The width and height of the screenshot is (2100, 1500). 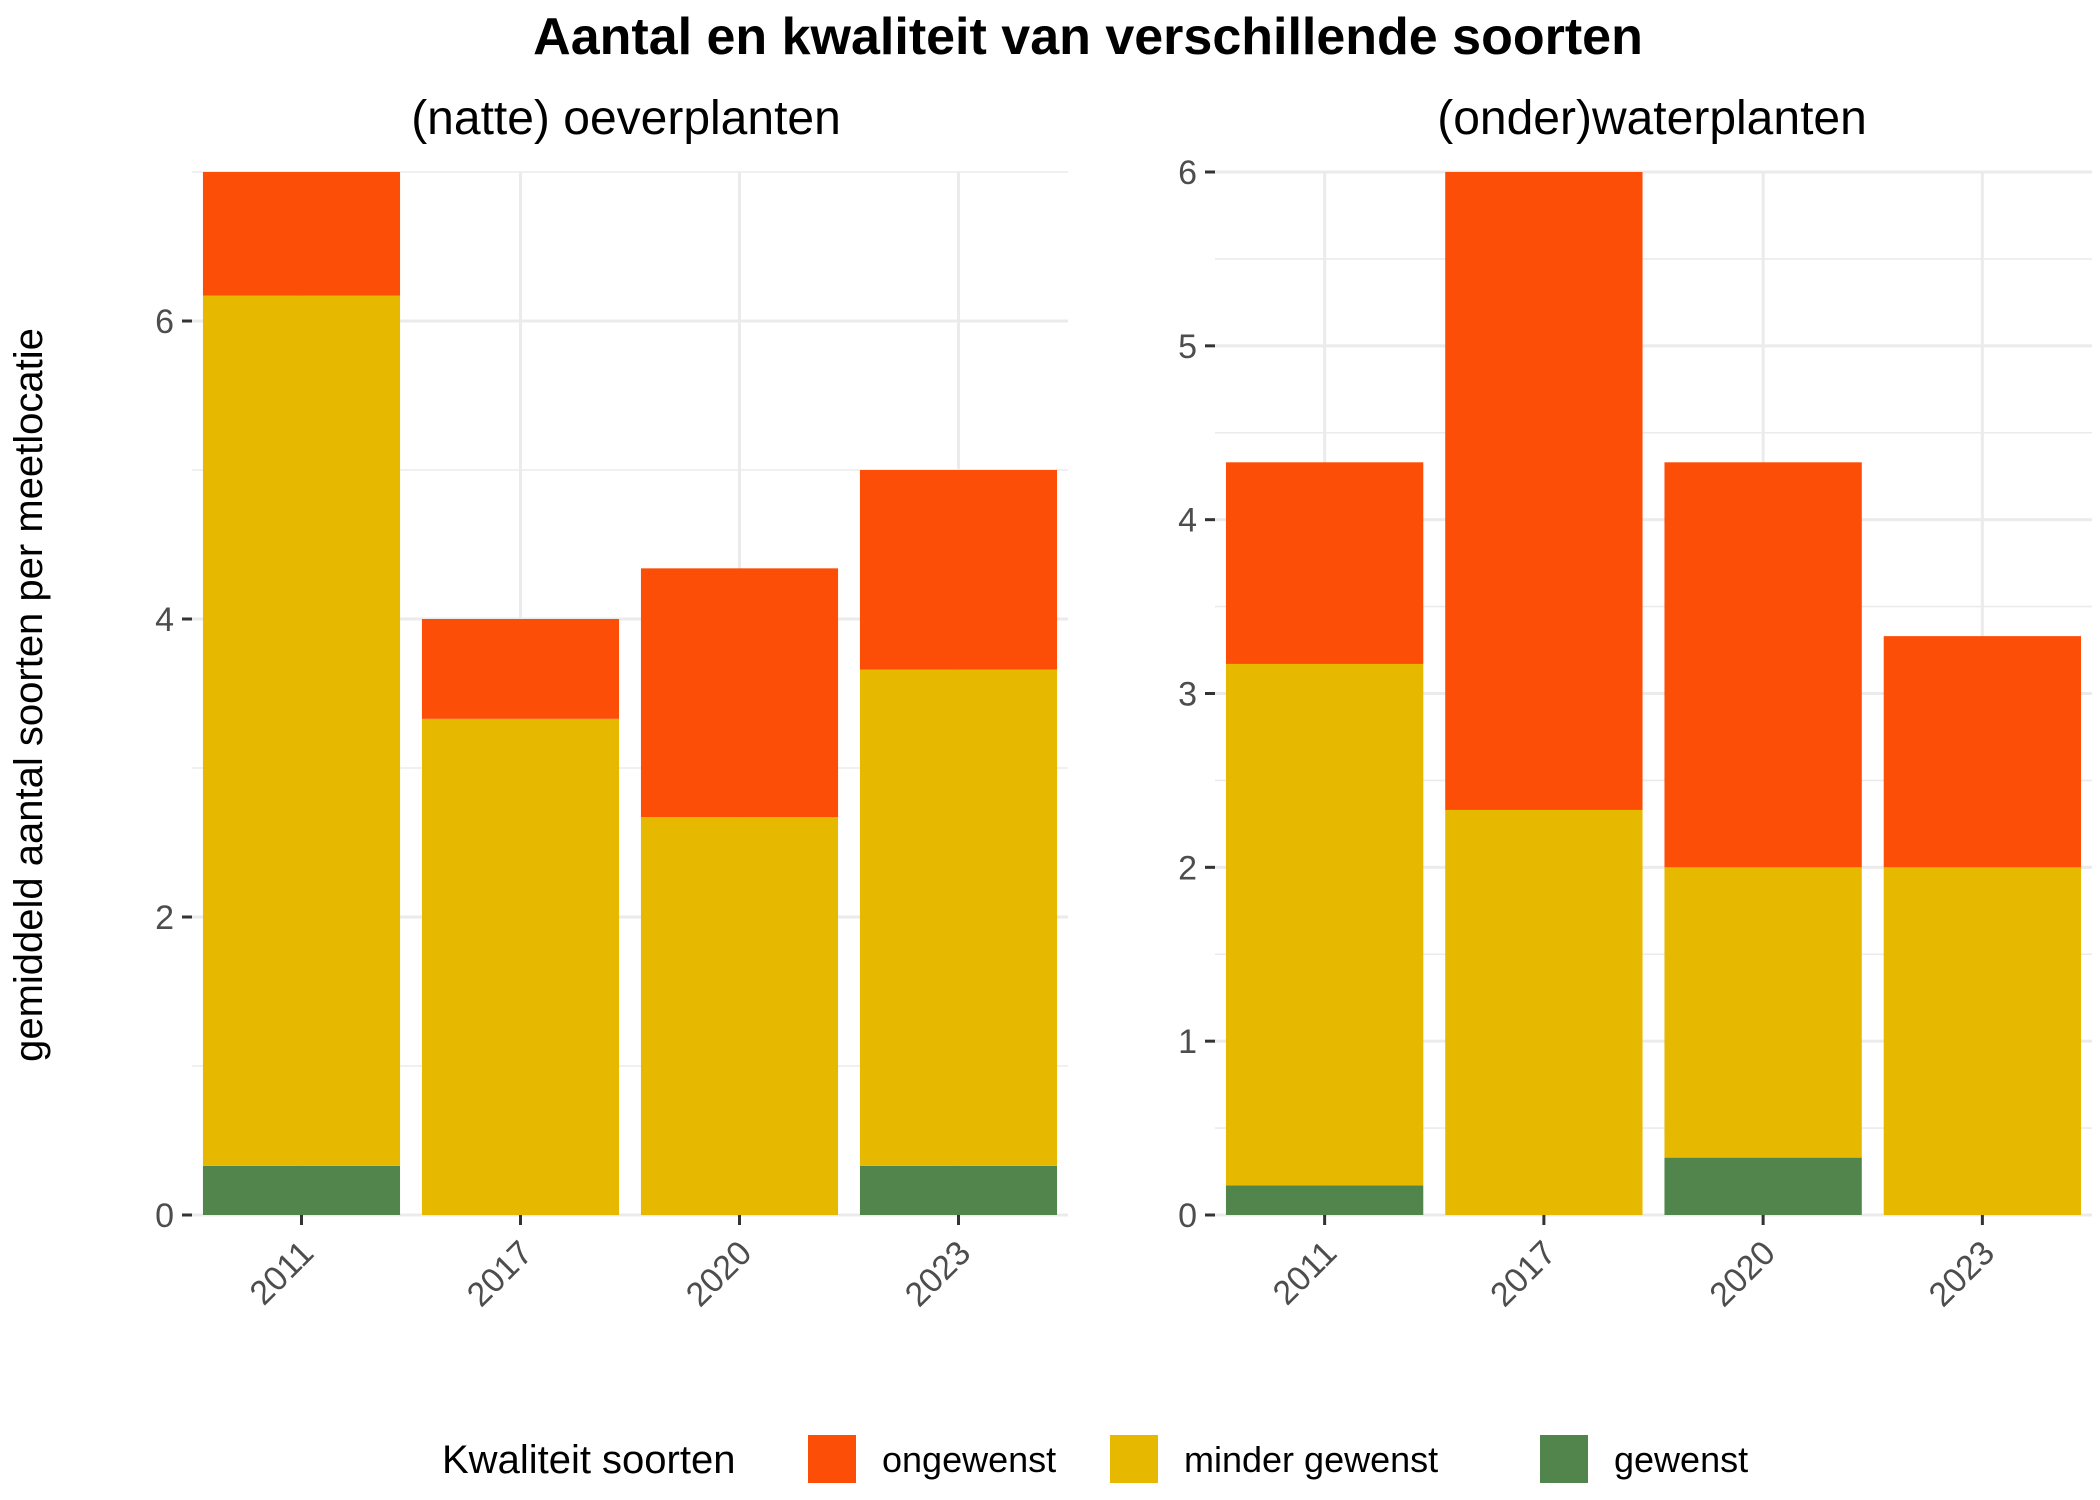 What do you see at coordinates (1187, 1042) in the screenshot?
I see `y-tick-label: 1` at bounding box center [1187, 1042].